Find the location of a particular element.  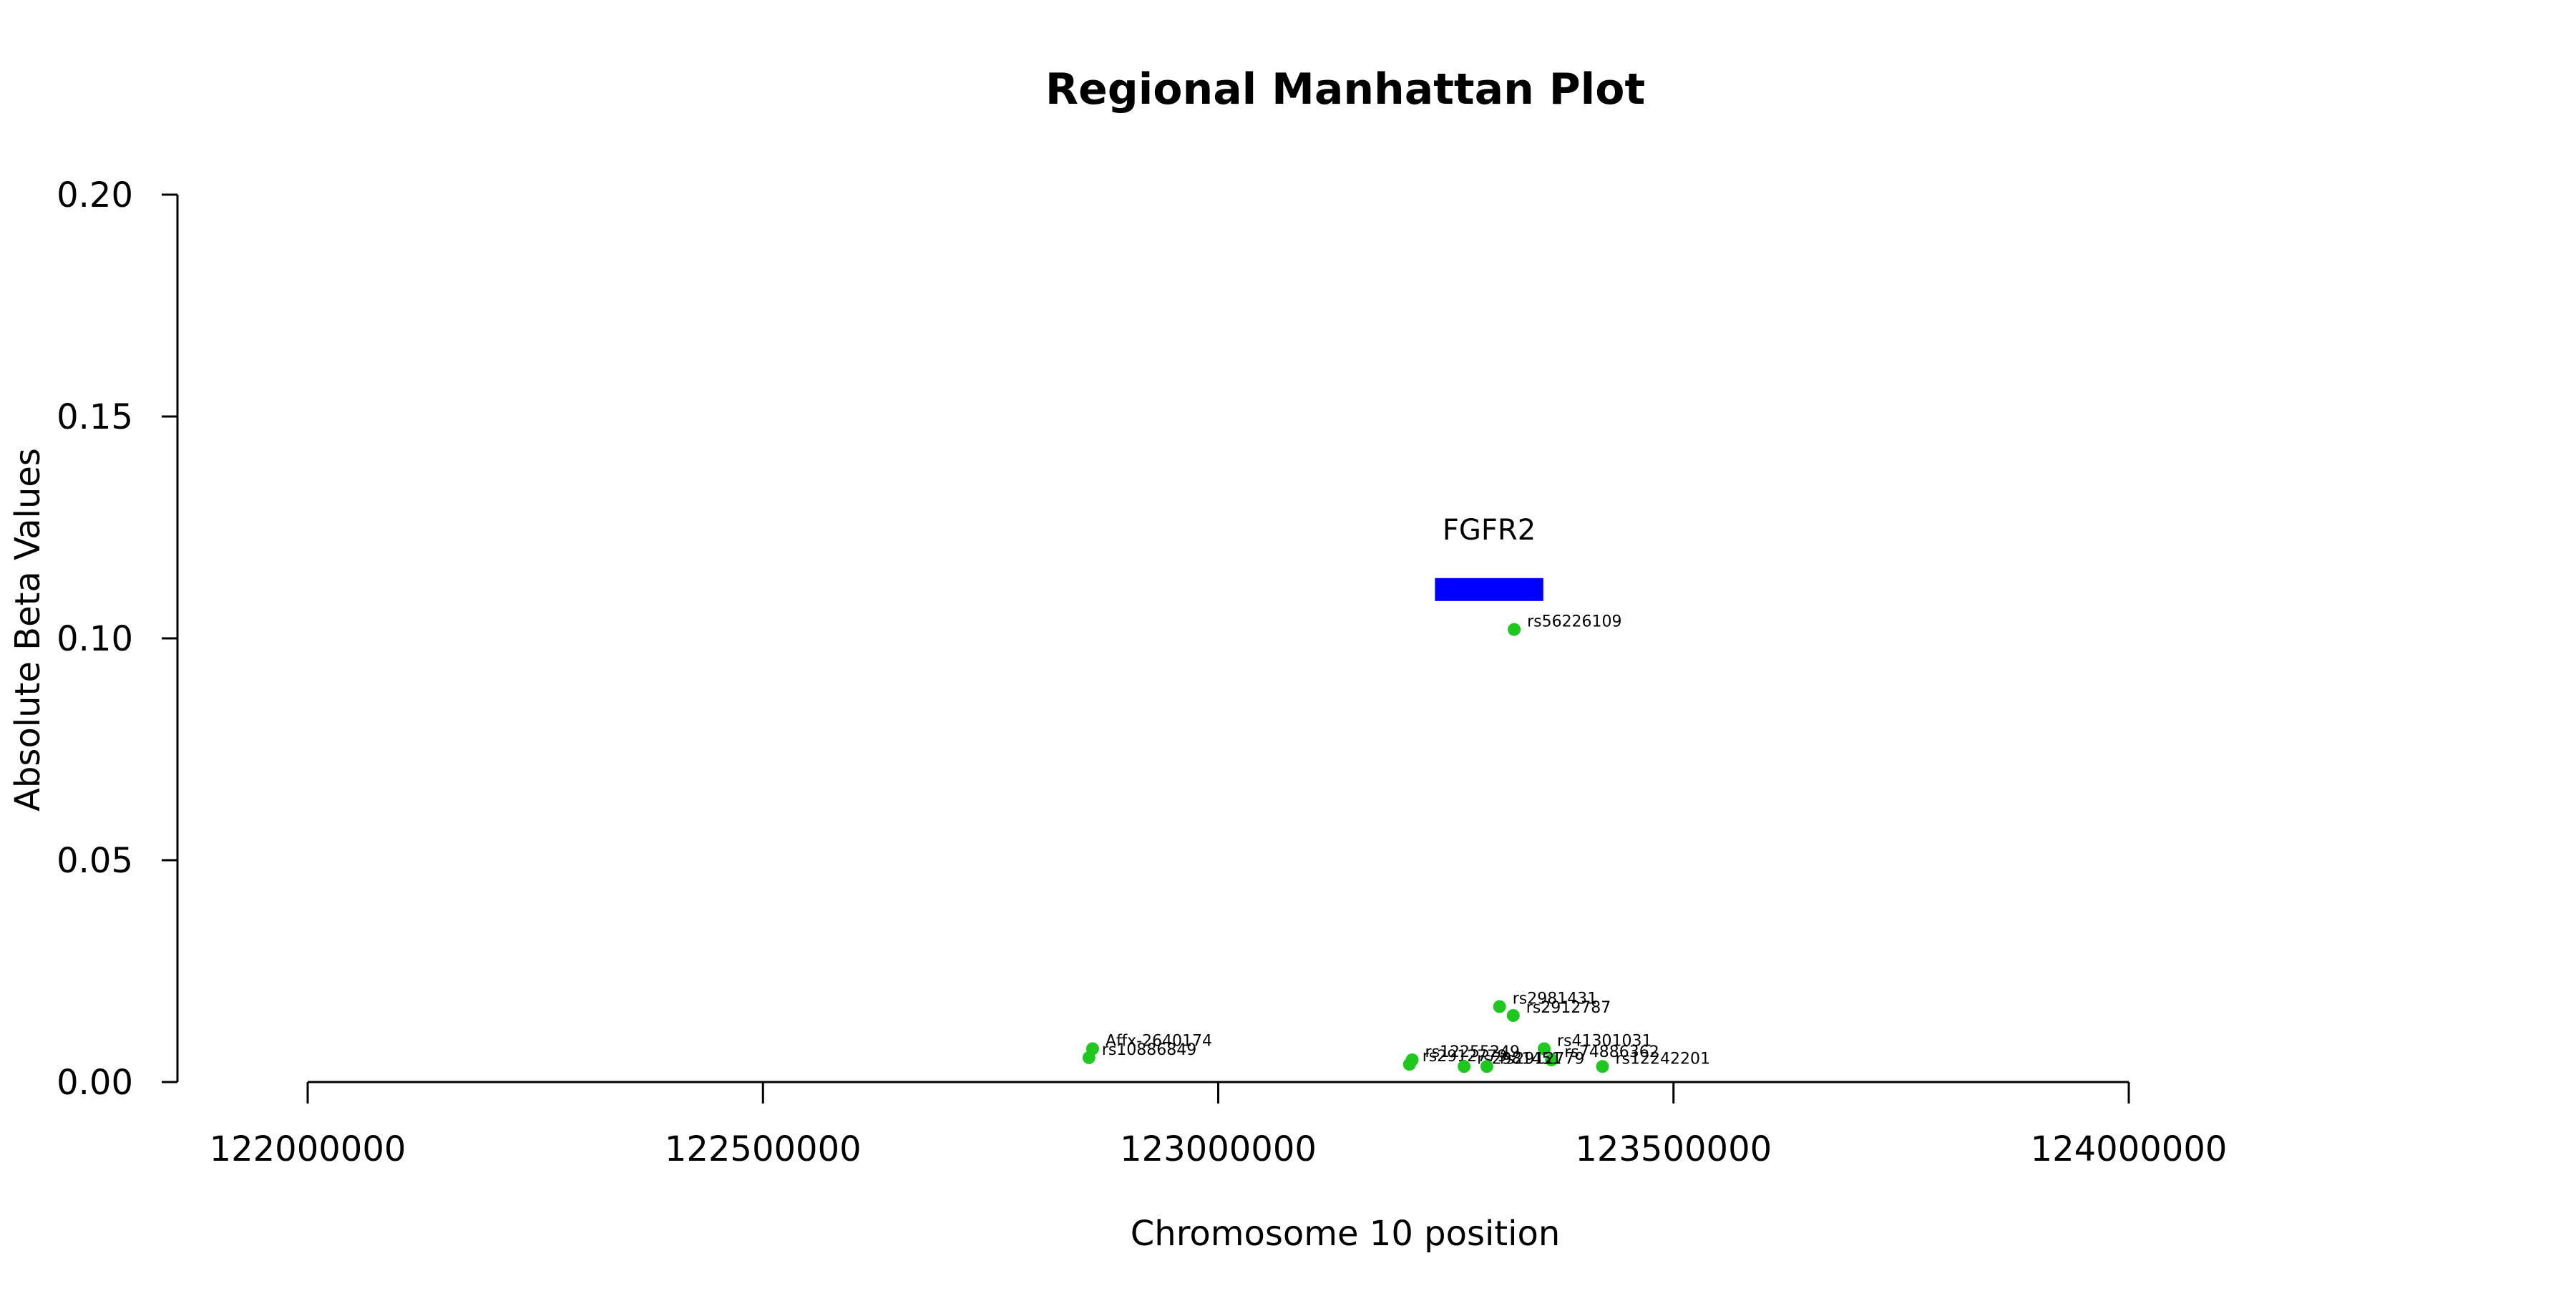

y-tick-label: 0.20 is located at coordinates (95, 195).